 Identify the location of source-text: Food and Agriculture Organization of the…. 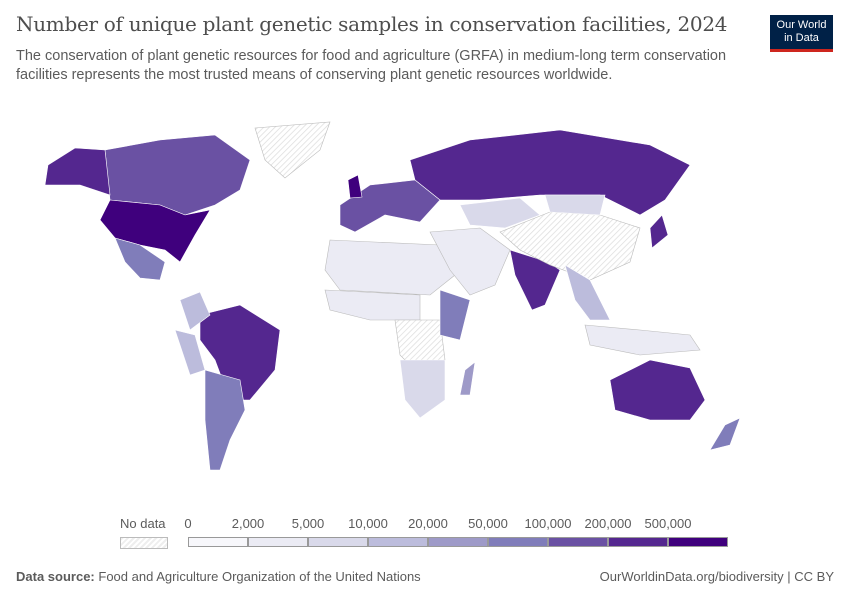
(259, 576).